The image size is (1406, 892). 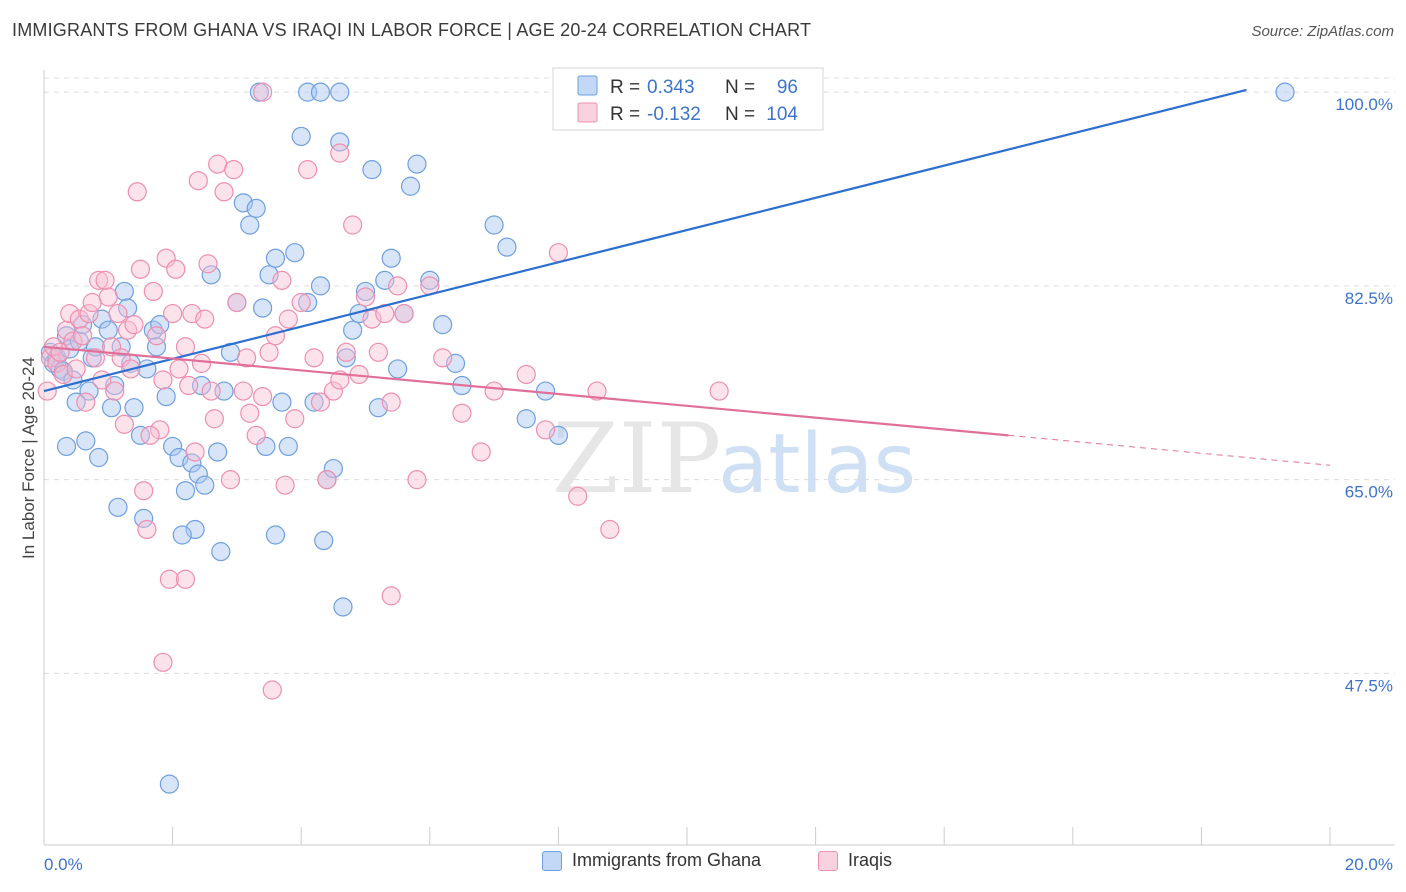 What do you see at coordinates (828, 860) in the screenshot?
I see `legend-swatch-iraqis` at bounding box center [828, 860].